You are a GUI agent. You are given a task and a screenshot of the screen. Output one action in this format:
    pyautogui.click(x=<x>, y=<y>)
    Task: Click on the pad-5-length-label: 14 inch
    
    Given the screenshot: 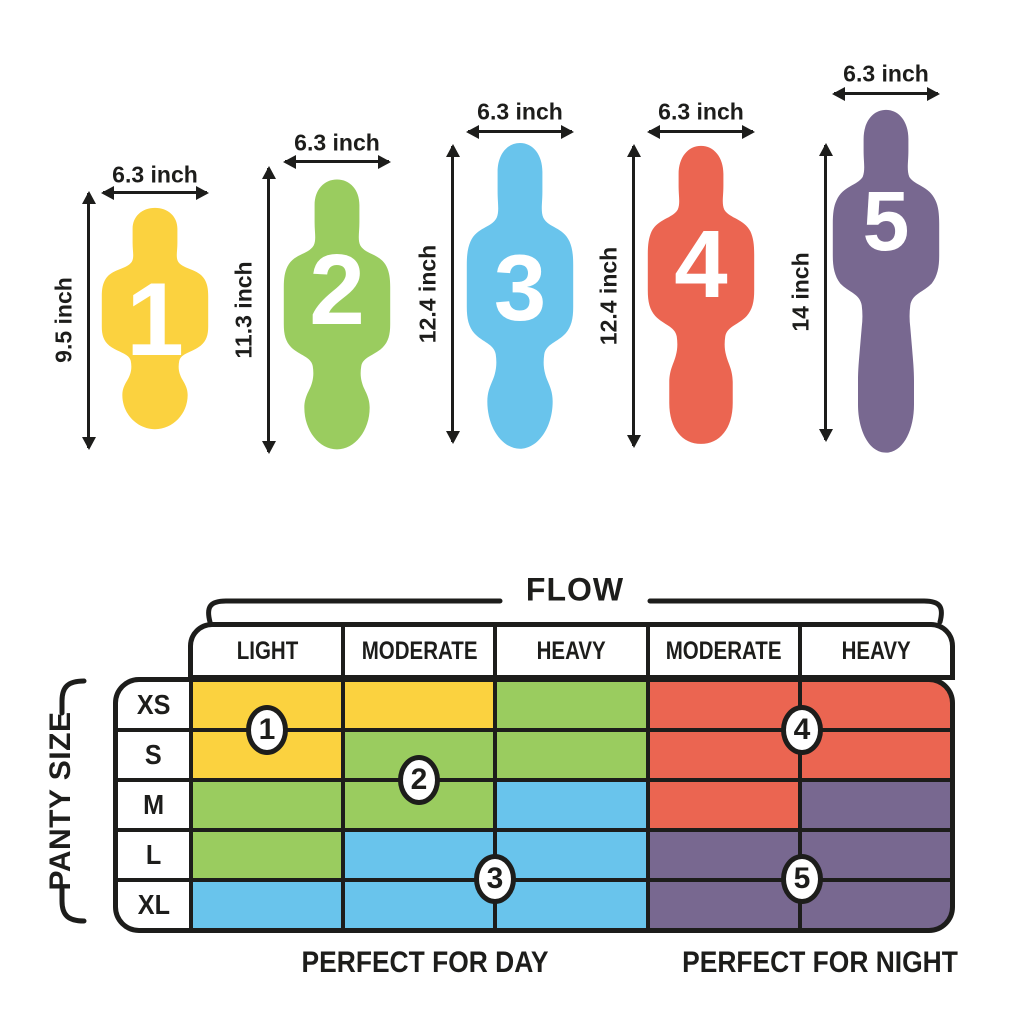 What is the action you would take?
    pyautogui.click(x=800, y=292)
    